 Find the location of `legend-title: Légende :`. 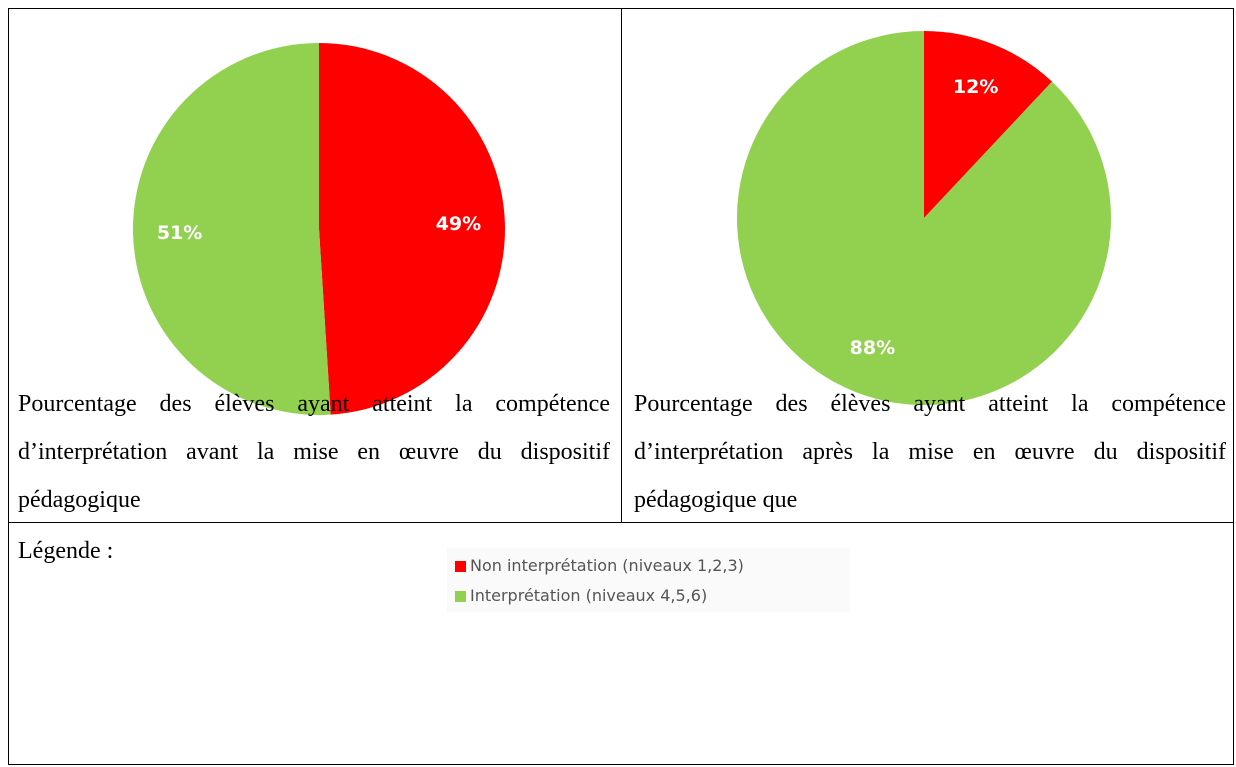

legend-title: Légende : is located at coordinates (66, 551).